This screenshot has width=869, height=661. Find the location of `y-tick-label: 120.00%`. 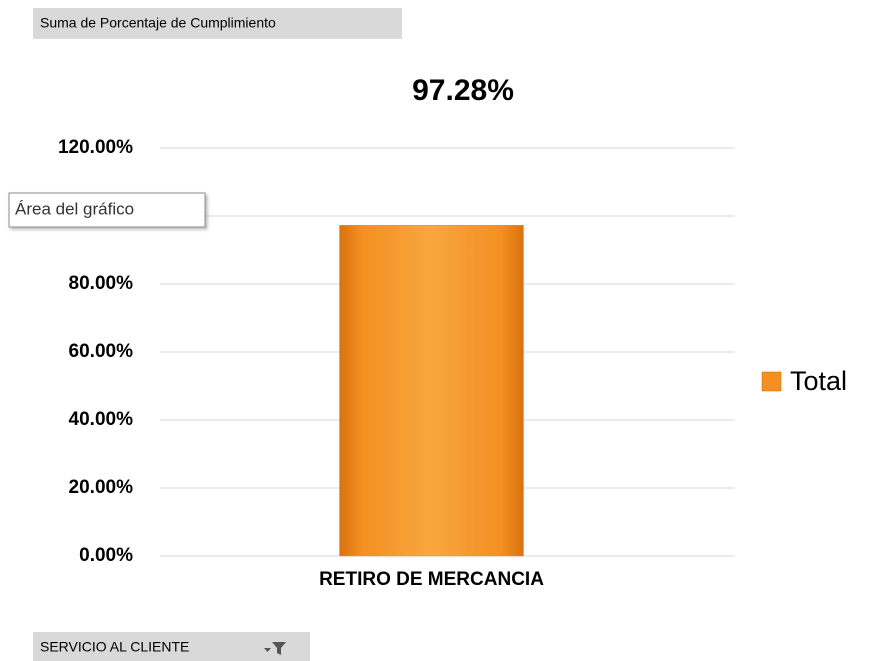

y-tick-label: 120.00% is located at coordinates (95, 147).